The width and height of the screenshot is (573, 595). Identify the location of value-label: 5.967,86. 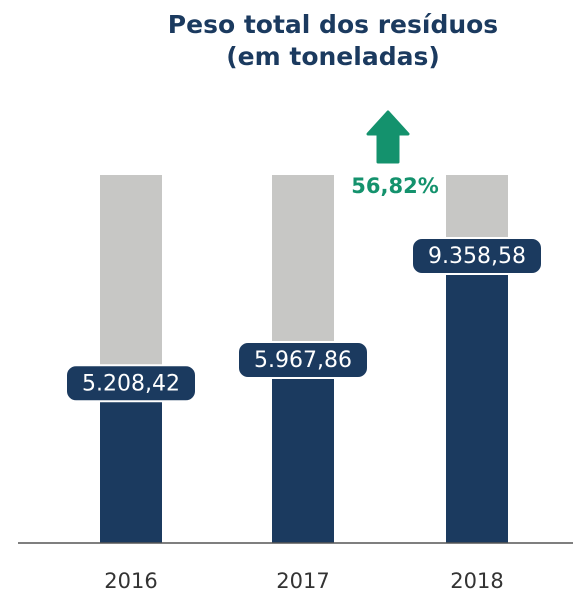
(303, 360).